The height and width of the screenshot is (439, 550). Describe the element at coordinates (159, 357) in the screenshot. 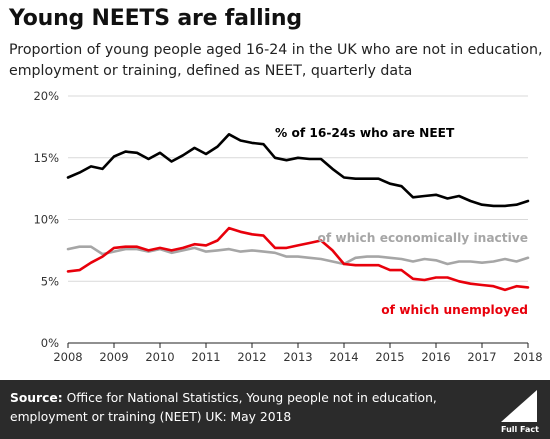

I see `x-tick-label: 2010` at that location.